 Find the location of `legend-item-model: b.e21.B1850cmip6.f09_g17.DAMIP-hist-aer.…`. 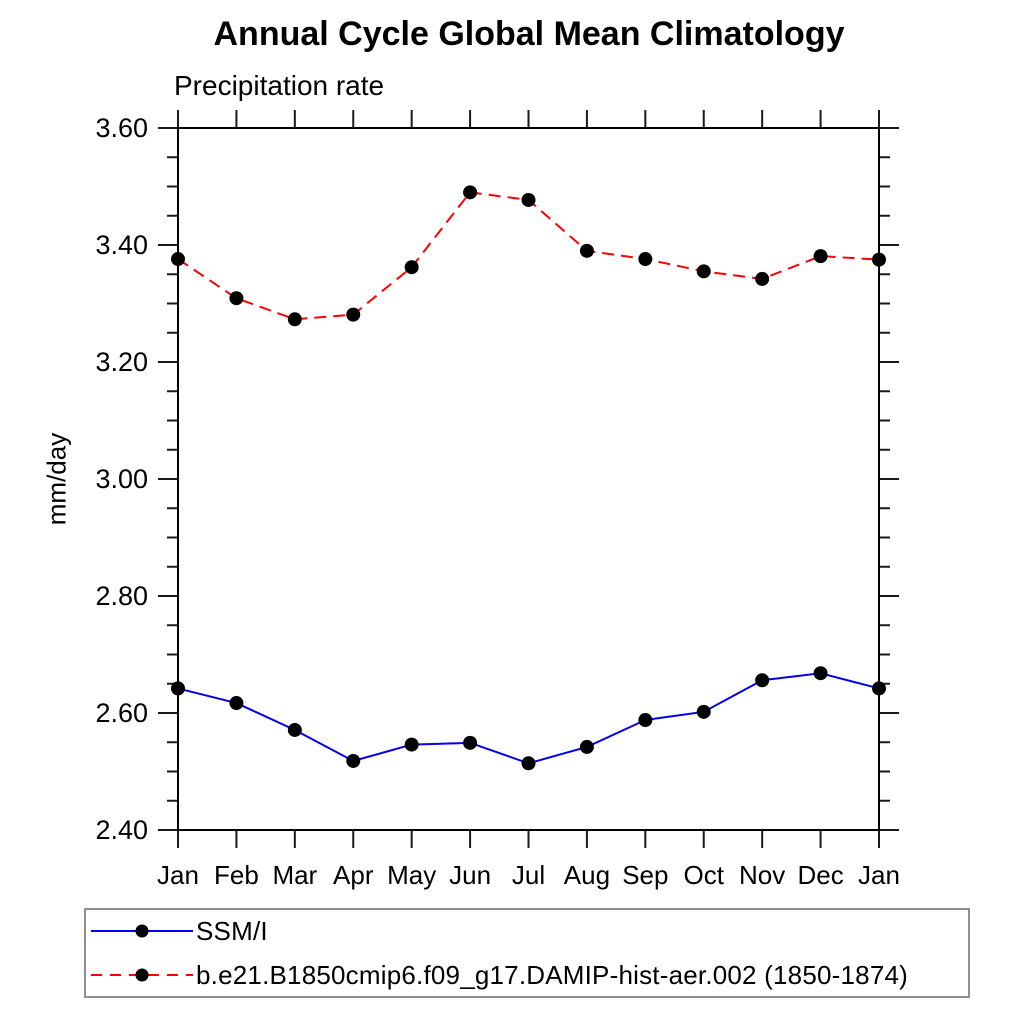

legend-item-model: b.e21.B1850cmip6.f09_g17.DAMIP-hist-aer.… is located at coordinates (527, 975).